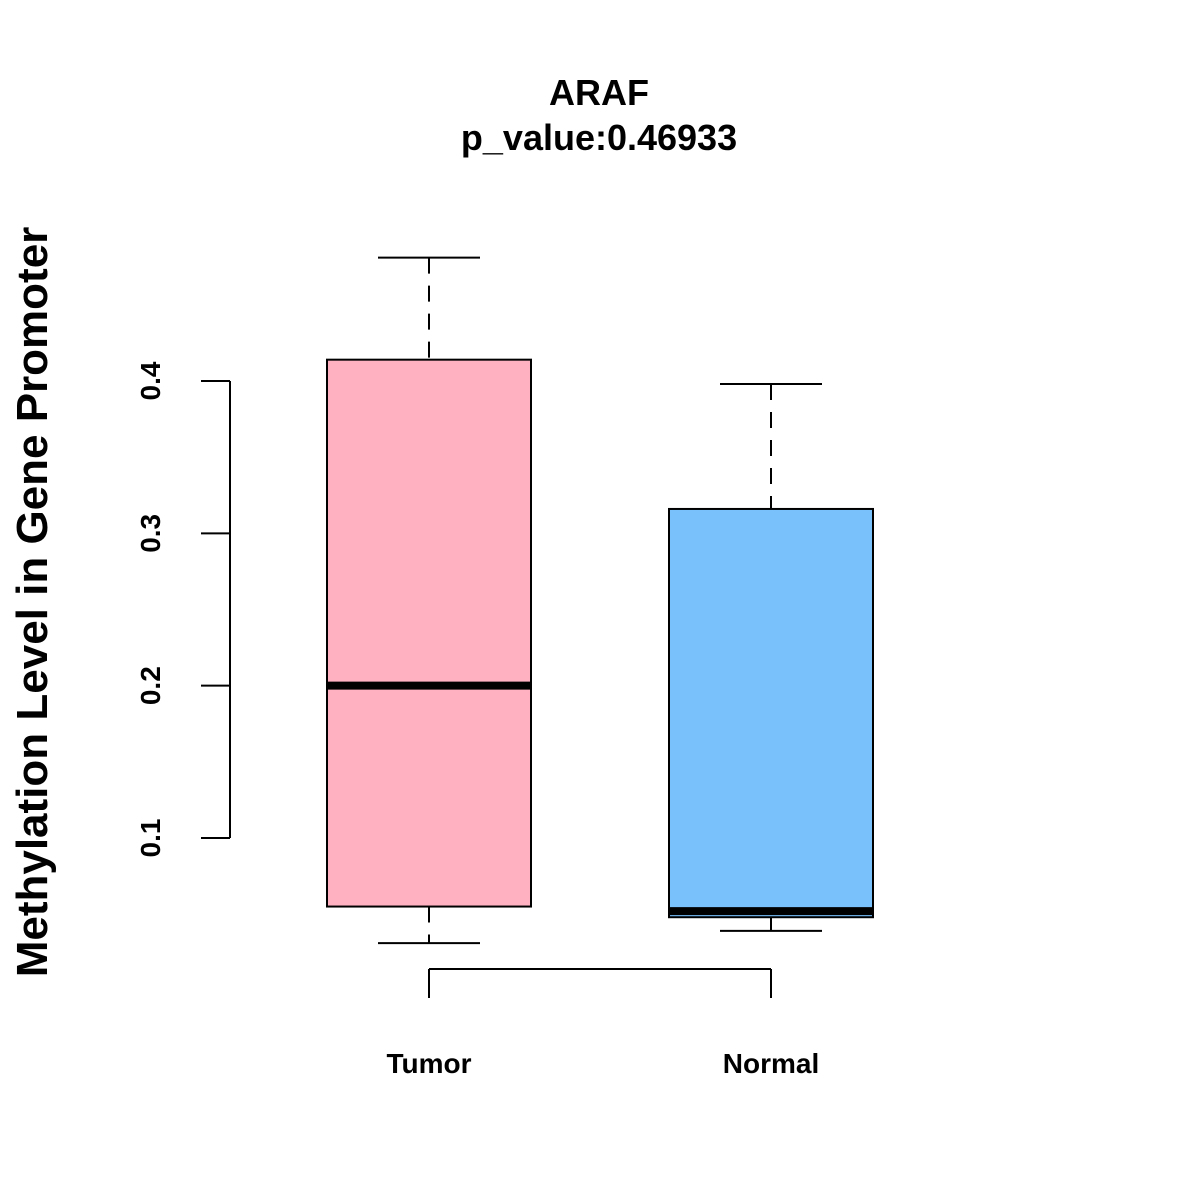  Describe the element at coordinates (428, 1063) in the screenshot. I see `x-tick-label-0: Tumor` at that location.